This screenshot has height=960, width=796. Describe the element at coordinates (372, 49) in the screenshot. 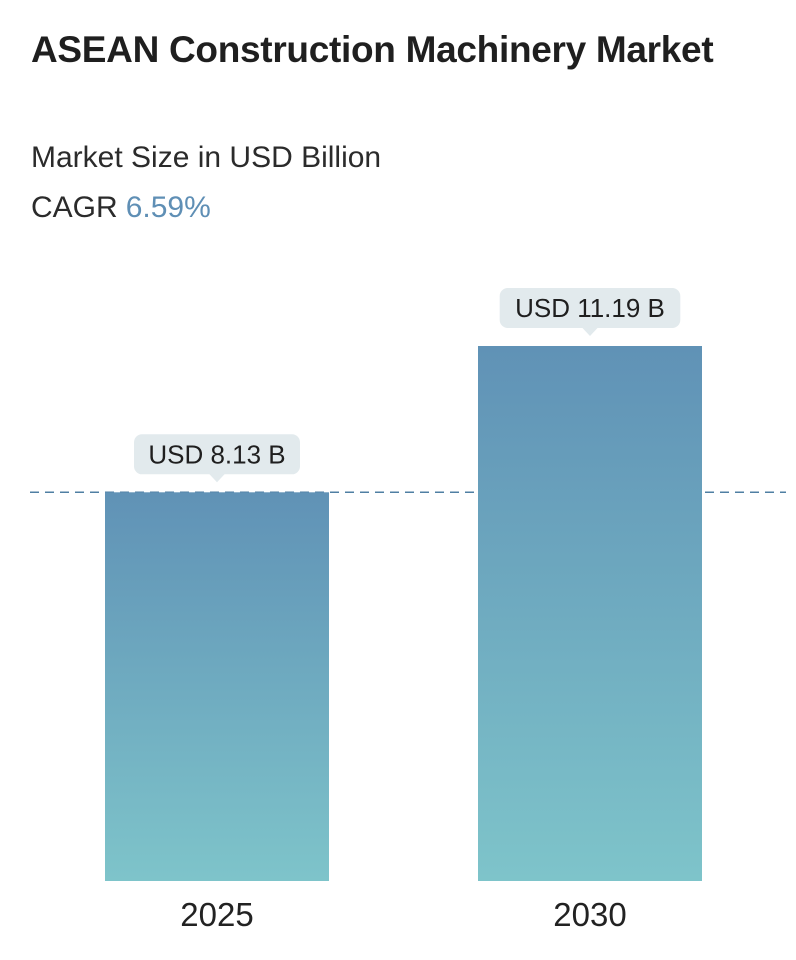

I see `chart-title: ASEAN Construction Machinery Market` at that location.